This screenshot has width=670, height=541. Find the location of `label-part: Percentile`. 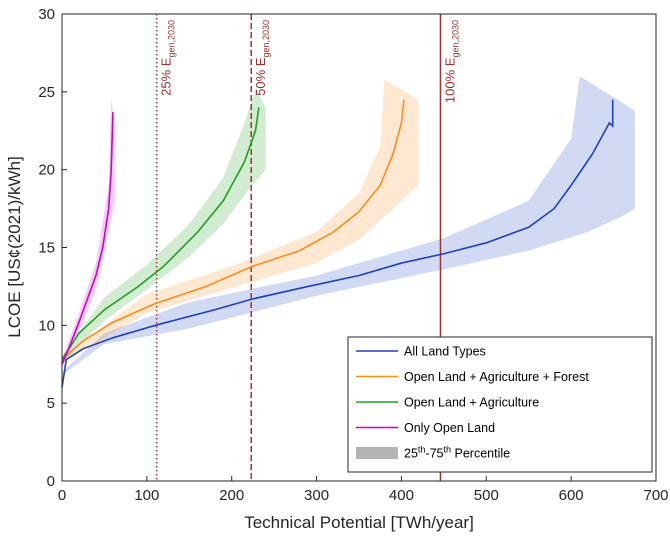

label-part: Percentile is located at coordinates (480, 454).